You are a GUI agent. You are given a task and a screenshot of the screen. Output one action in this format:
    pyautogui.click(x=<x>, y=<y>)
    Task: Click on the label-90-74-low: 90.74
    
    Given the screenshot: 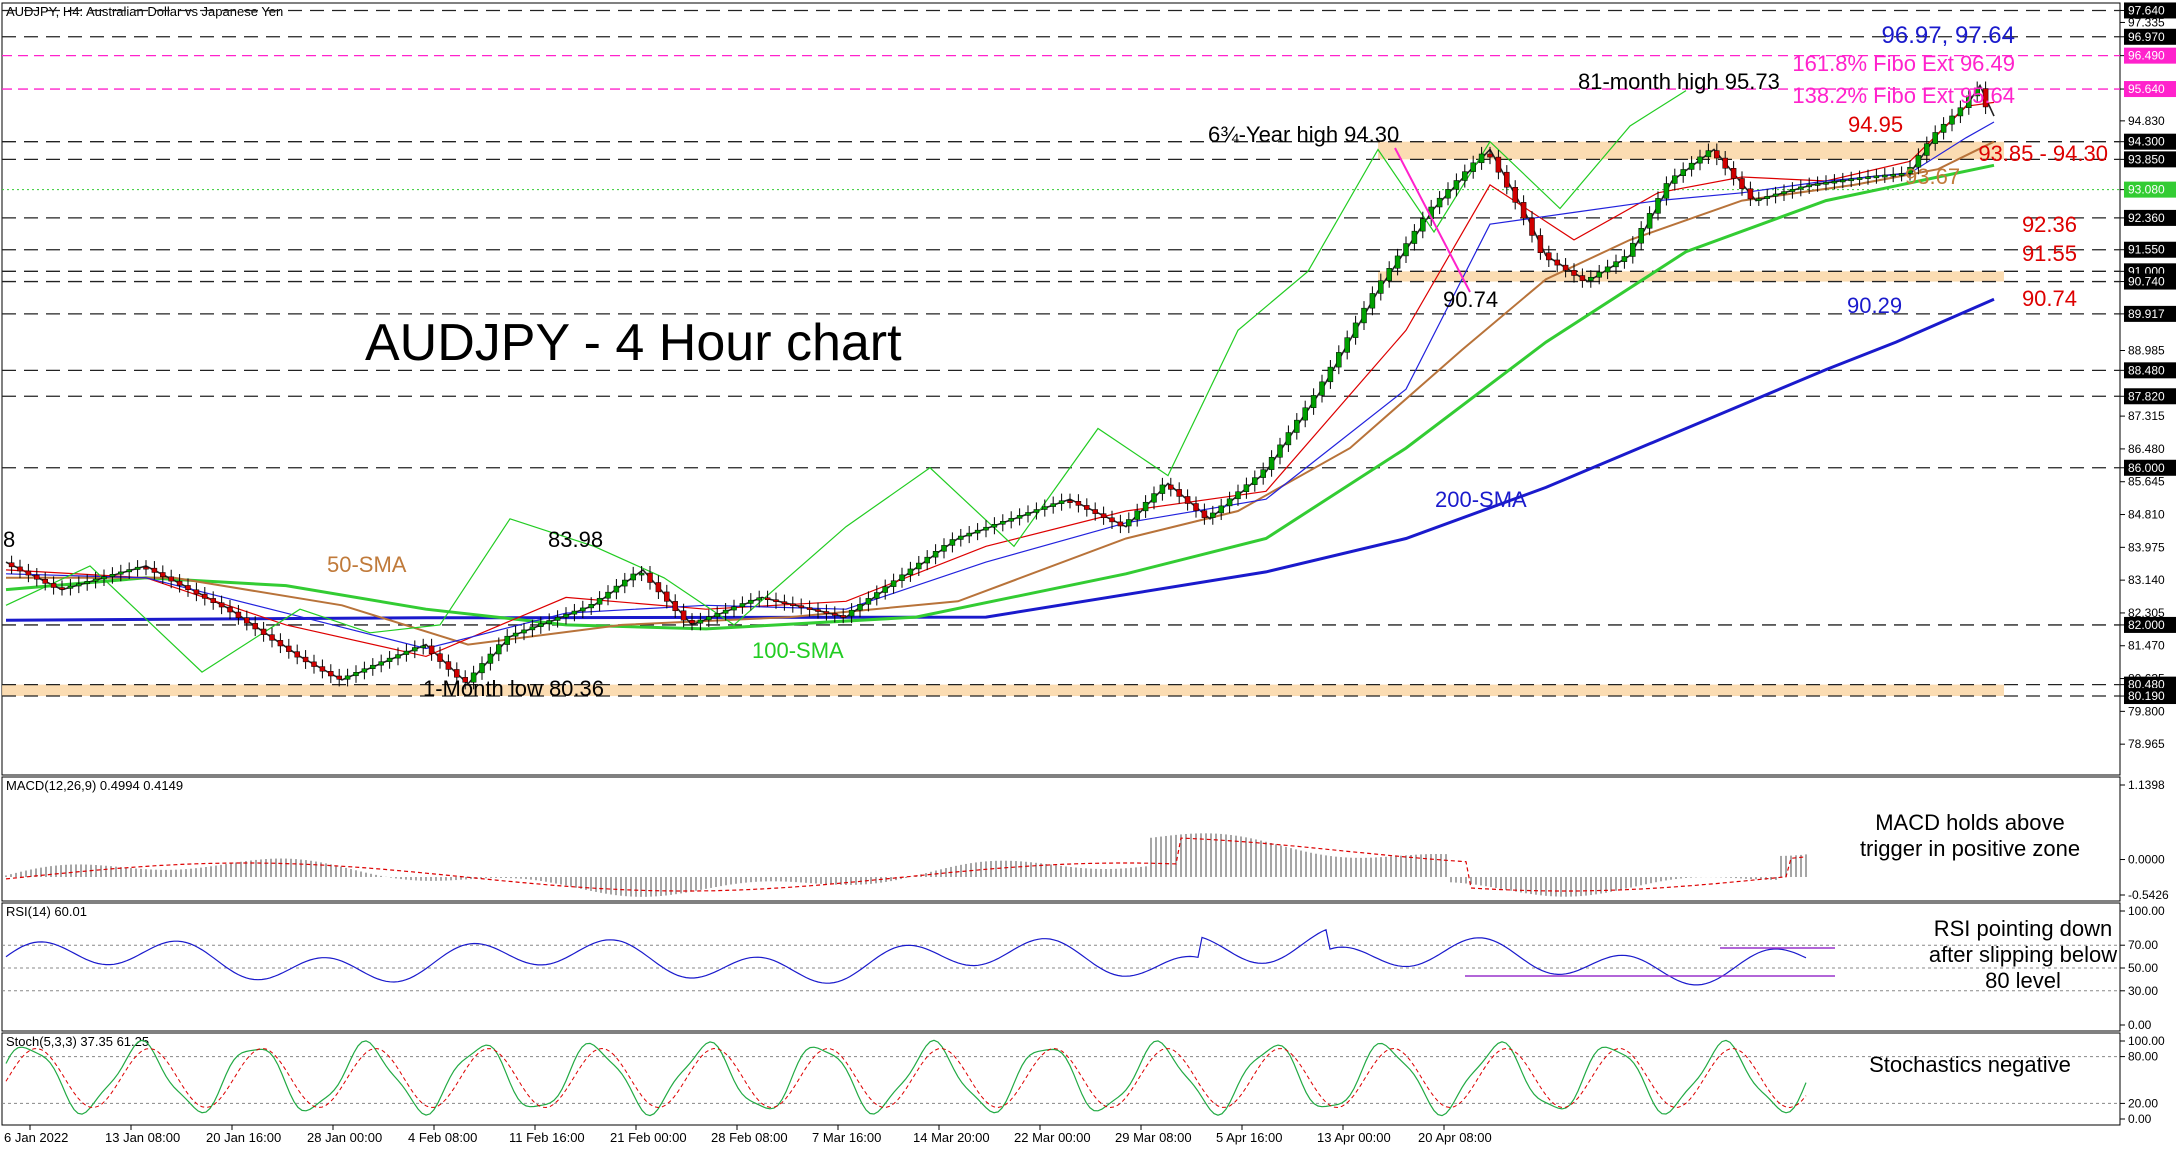 What is the action you would take?
    pyautogui.click(x=1470, y=299)
    